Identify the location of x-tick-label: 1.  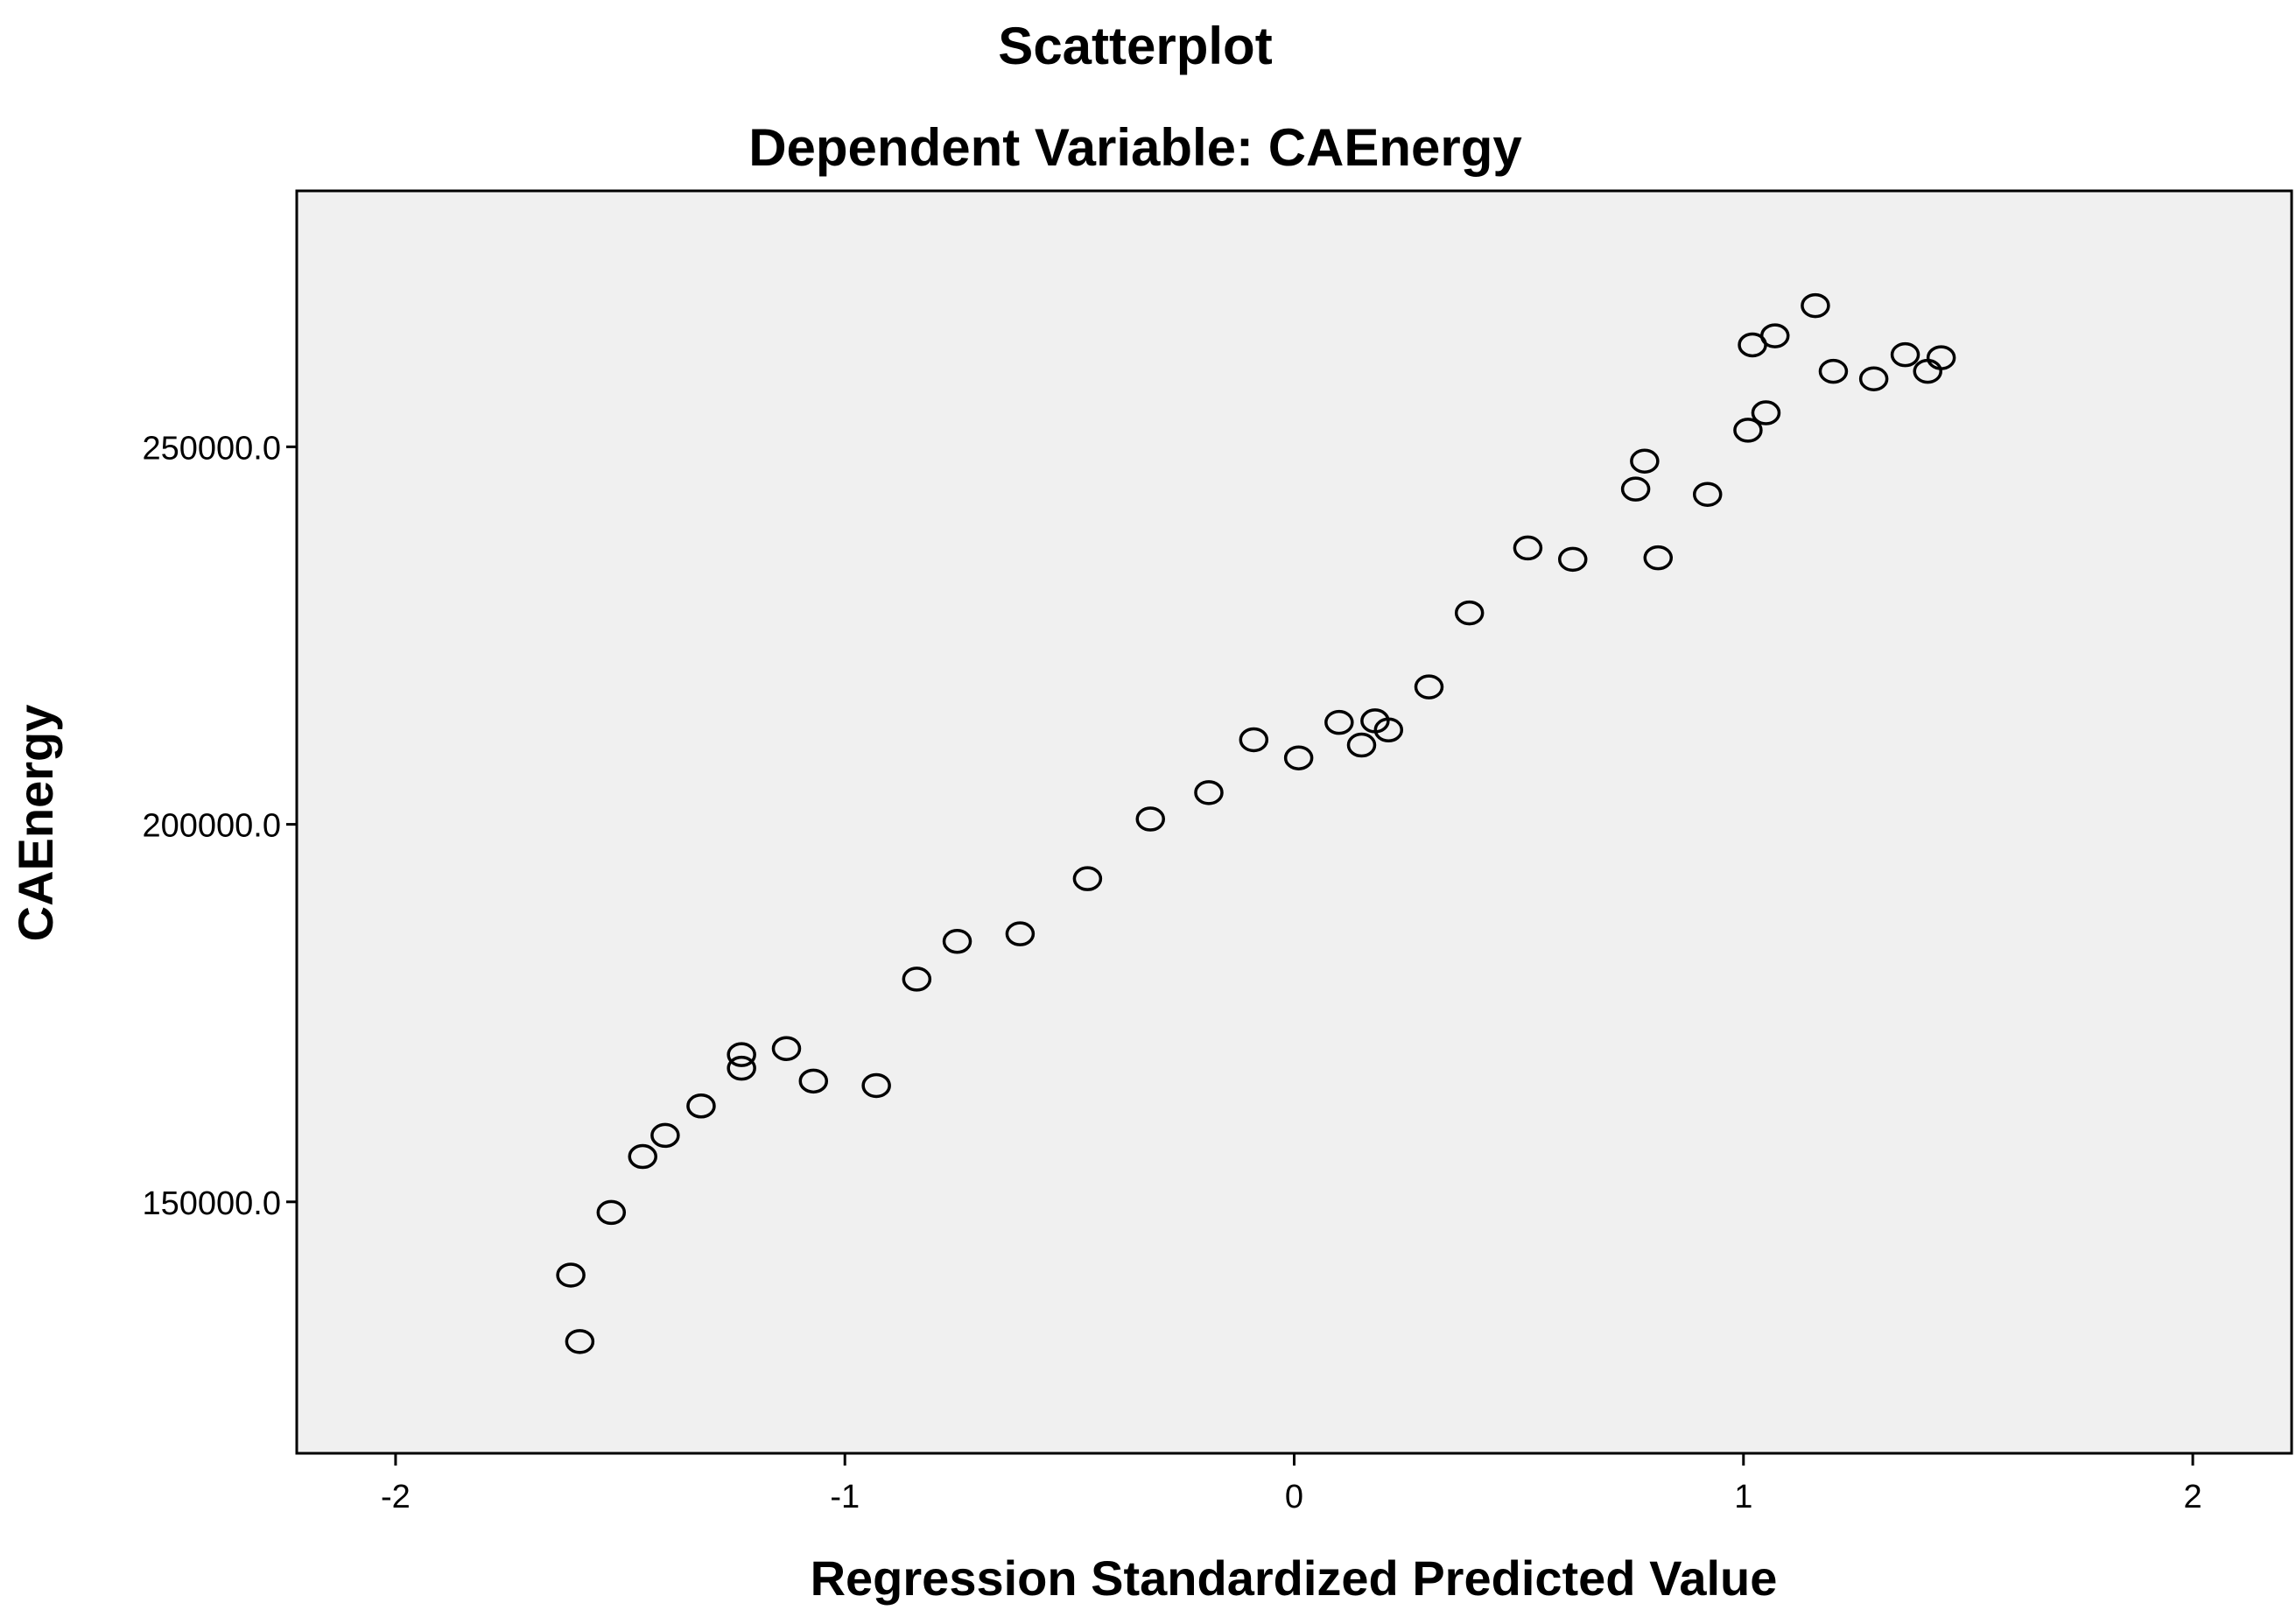
(1743, 1497).